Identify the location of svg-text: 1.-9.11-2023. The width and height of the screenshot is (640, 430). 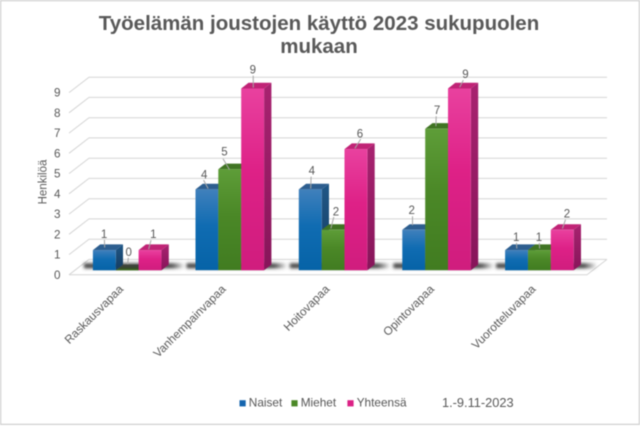
(478, 402).